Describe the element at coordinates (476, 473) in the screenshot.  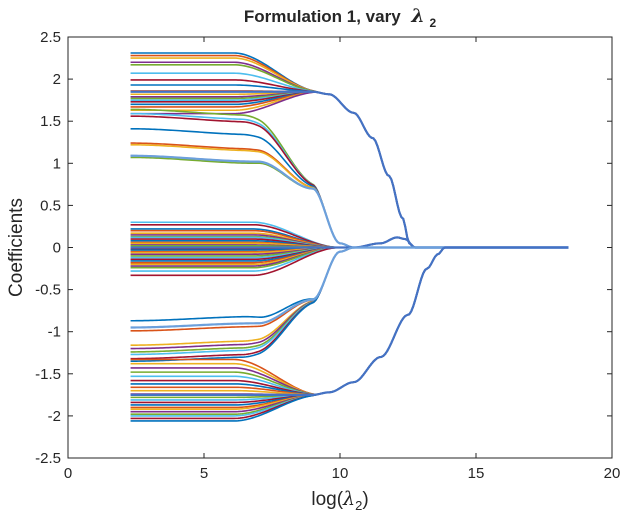
I see `x-tick-label: 15` at that location.